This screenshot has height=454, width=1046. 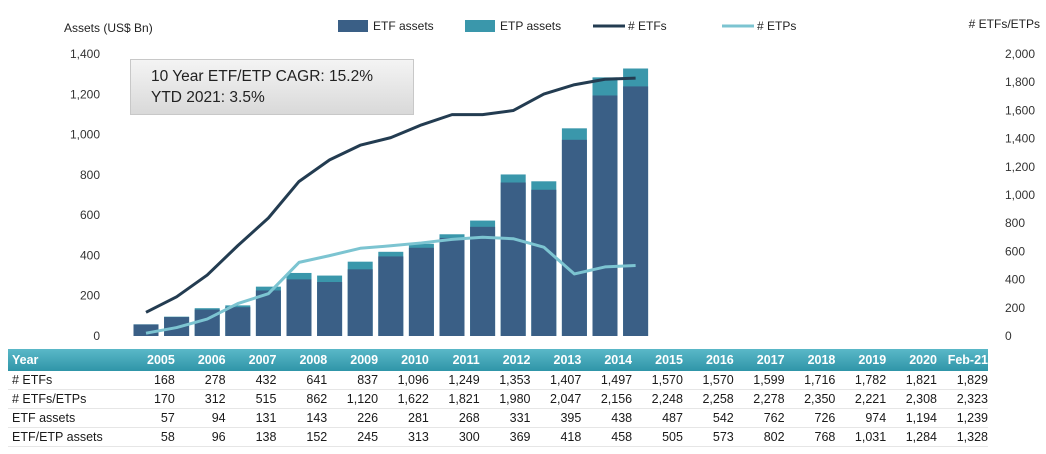 What do you see at coordinates (556, 399) in the screenshot?
I see `table-cell: 2,047` at bounding box center [556, 399].